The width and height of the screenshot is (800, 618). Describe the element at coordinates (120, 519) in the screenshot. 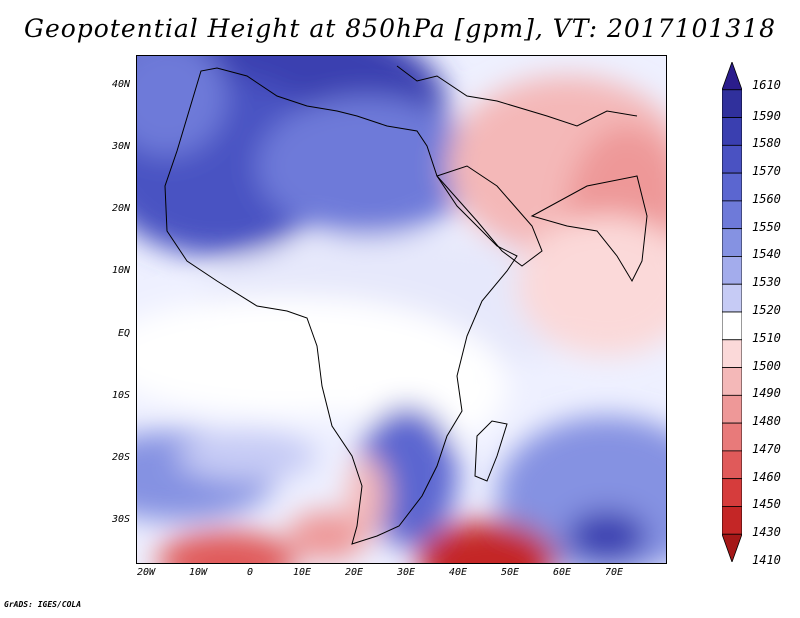

I see `lat-label: 30S` at that location.